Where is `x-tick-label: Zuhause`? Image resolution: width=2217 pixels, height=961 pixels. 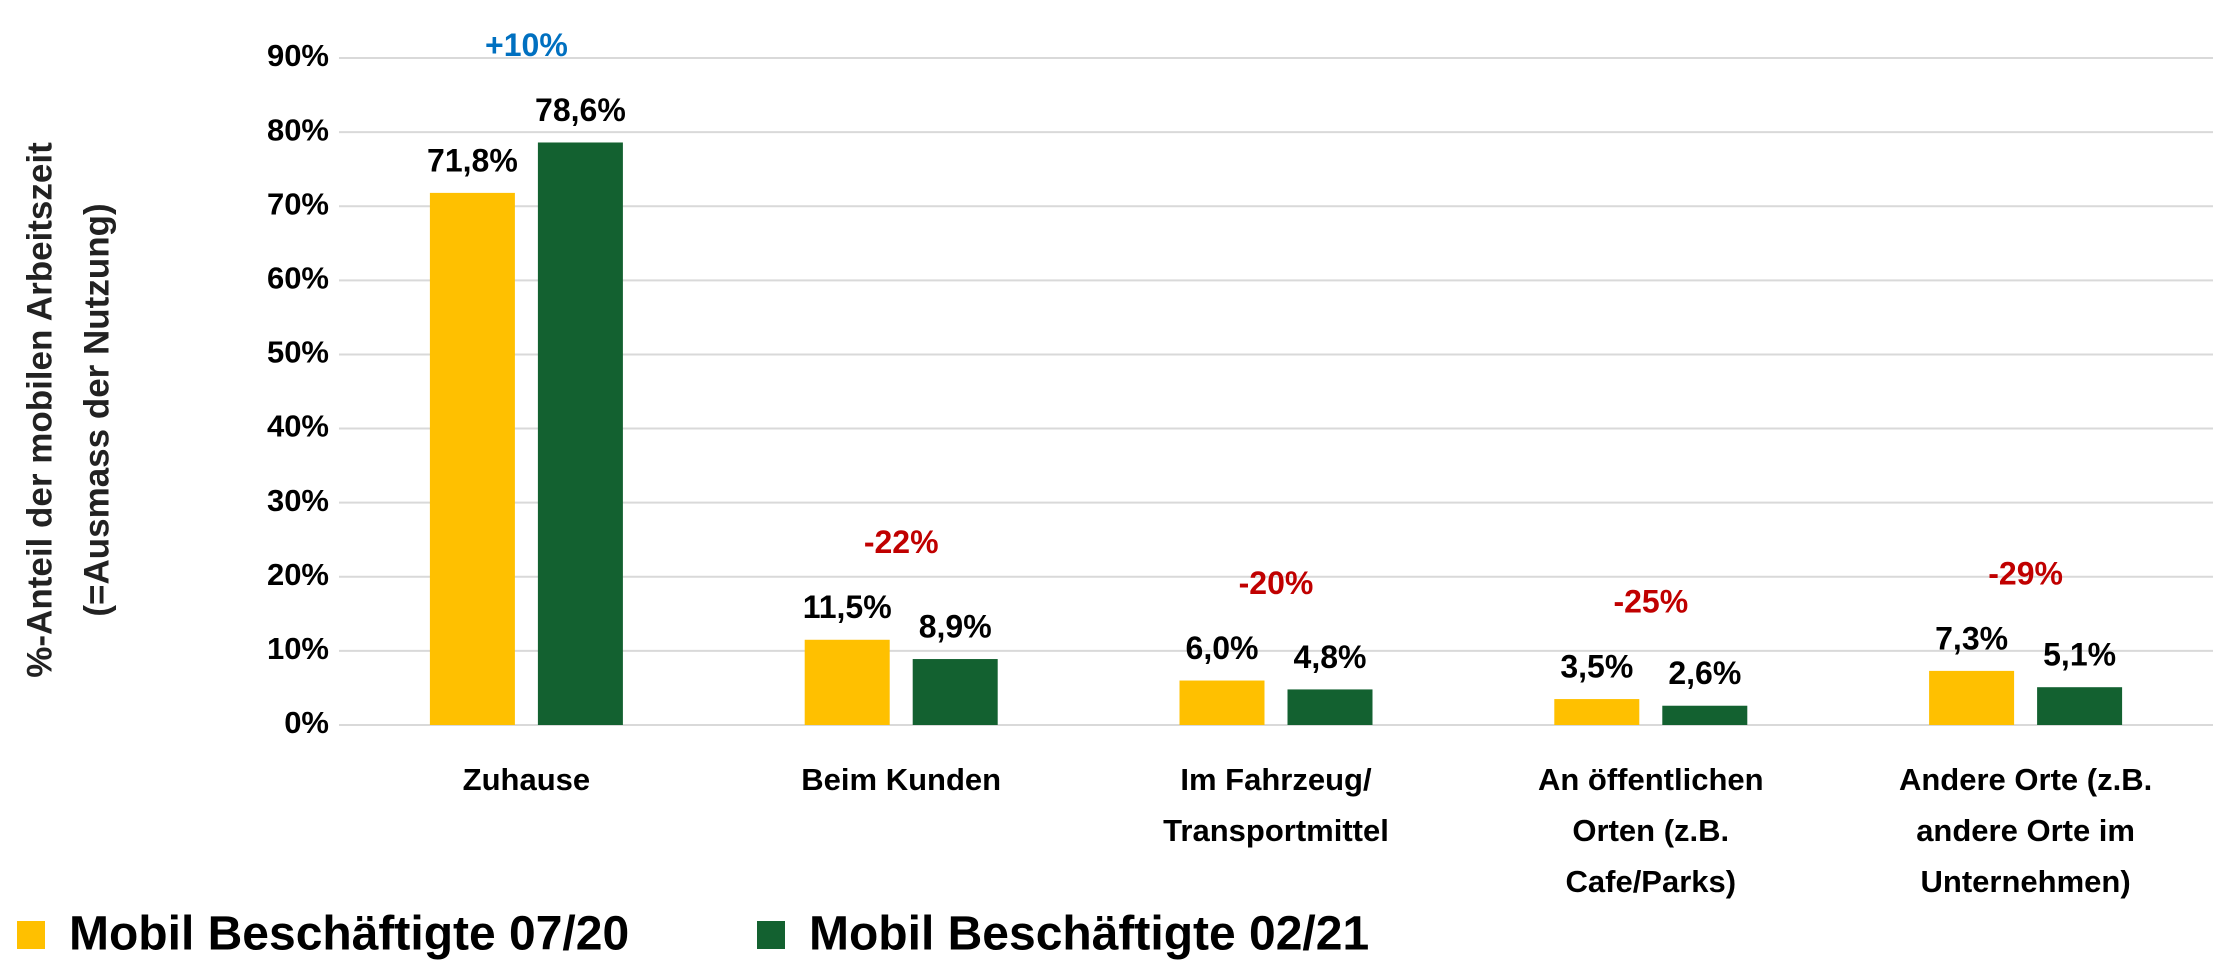
x-tick-label: Zuhause is located at coordinates (526, 779).